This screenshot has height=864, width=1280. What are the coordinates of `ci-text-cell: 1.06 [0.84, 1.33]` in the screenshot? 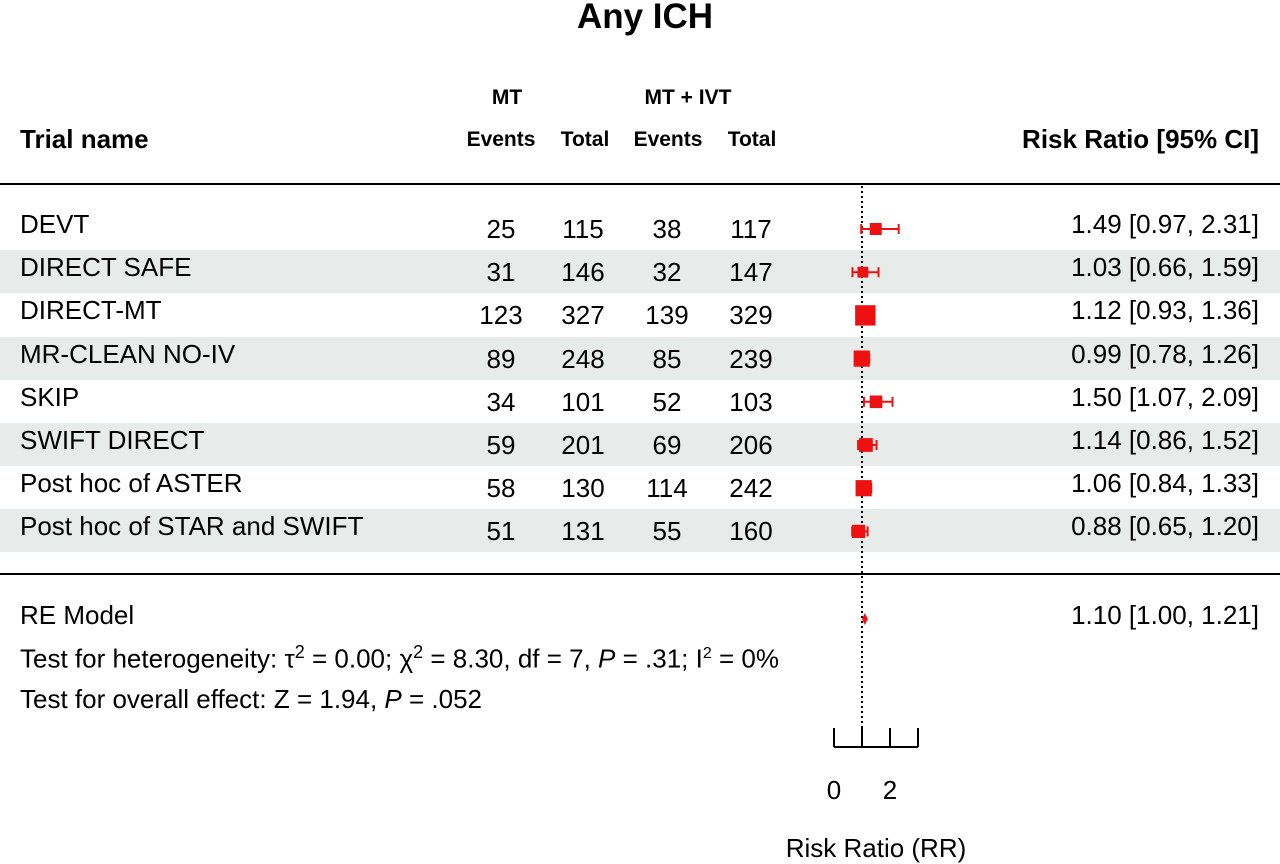 It's located at (1165, 483).